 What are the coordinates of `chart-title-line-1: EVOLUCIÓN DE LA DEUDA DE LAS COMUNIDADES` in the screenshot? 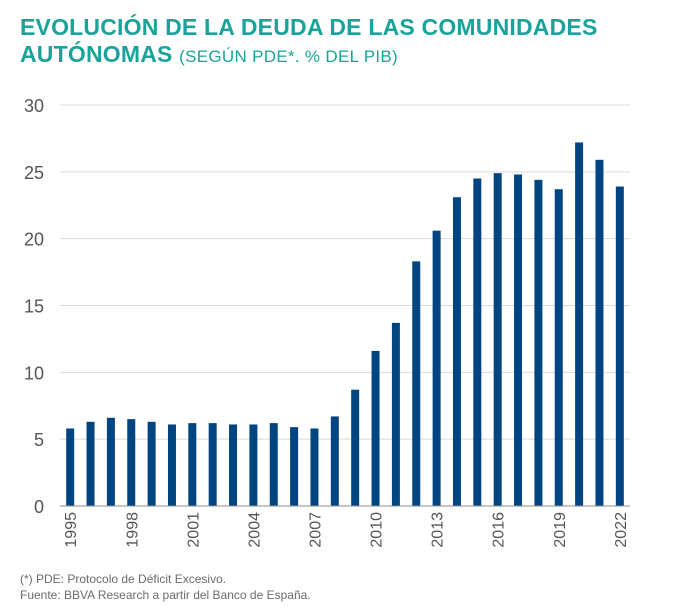 It's located at (309, 27).